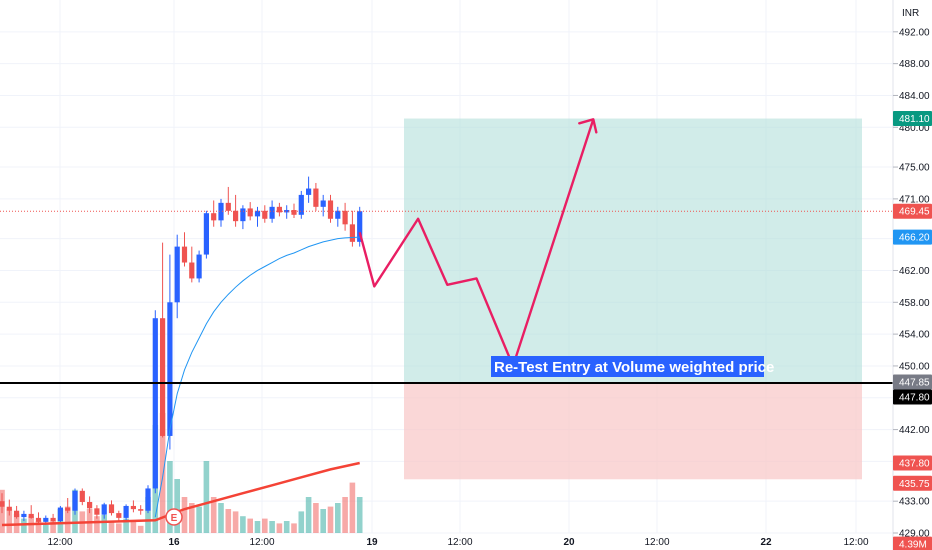 The width and height of the screenshot is (932, 550). Describe the element at coordinates (912, 483) in the screenshot. I see `stop-price-label-bg` at that location.